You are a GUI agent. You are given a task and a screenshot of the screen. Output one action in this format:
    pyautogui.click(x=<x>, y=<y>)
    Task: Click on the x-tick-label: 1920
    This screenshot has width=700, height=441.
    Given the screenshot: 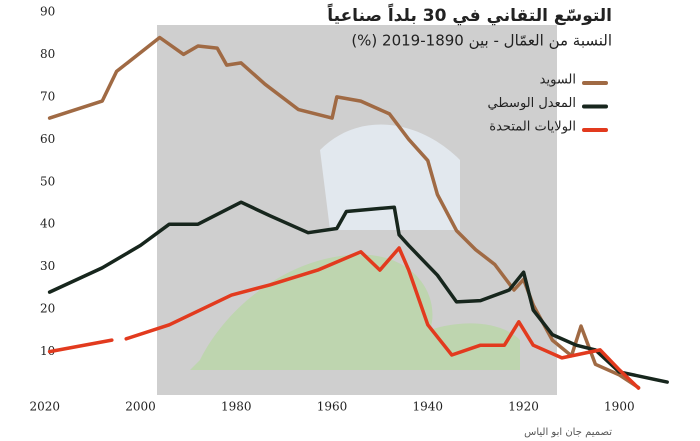 What is the action you would take?
    pyautogui.click(x=523, y=407)
    